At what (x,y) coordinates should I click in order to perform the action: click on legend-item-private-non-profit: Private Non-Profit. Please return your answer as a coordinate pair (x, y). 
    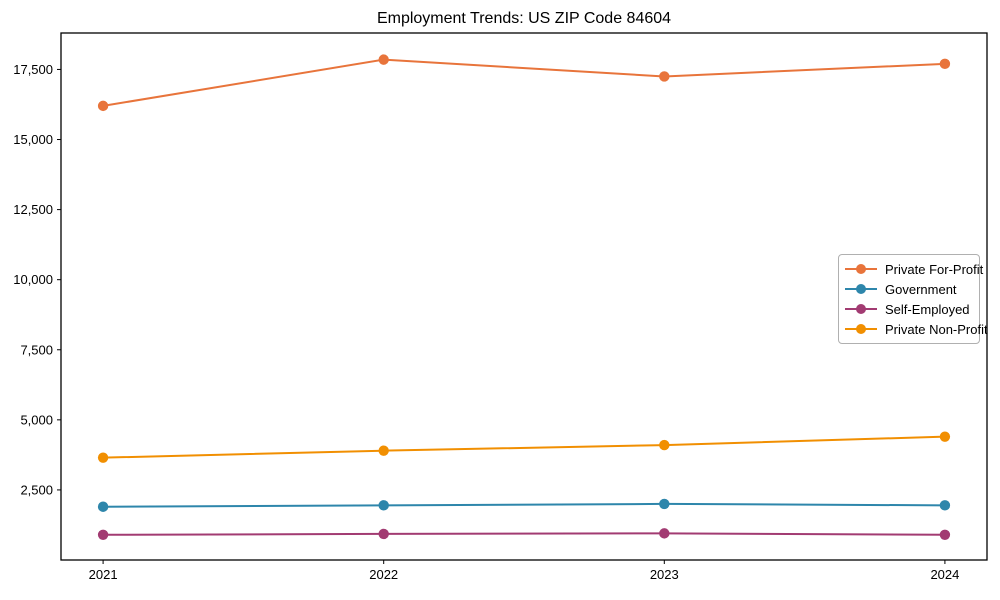
    Looking at the image, I should click on (913, 329).